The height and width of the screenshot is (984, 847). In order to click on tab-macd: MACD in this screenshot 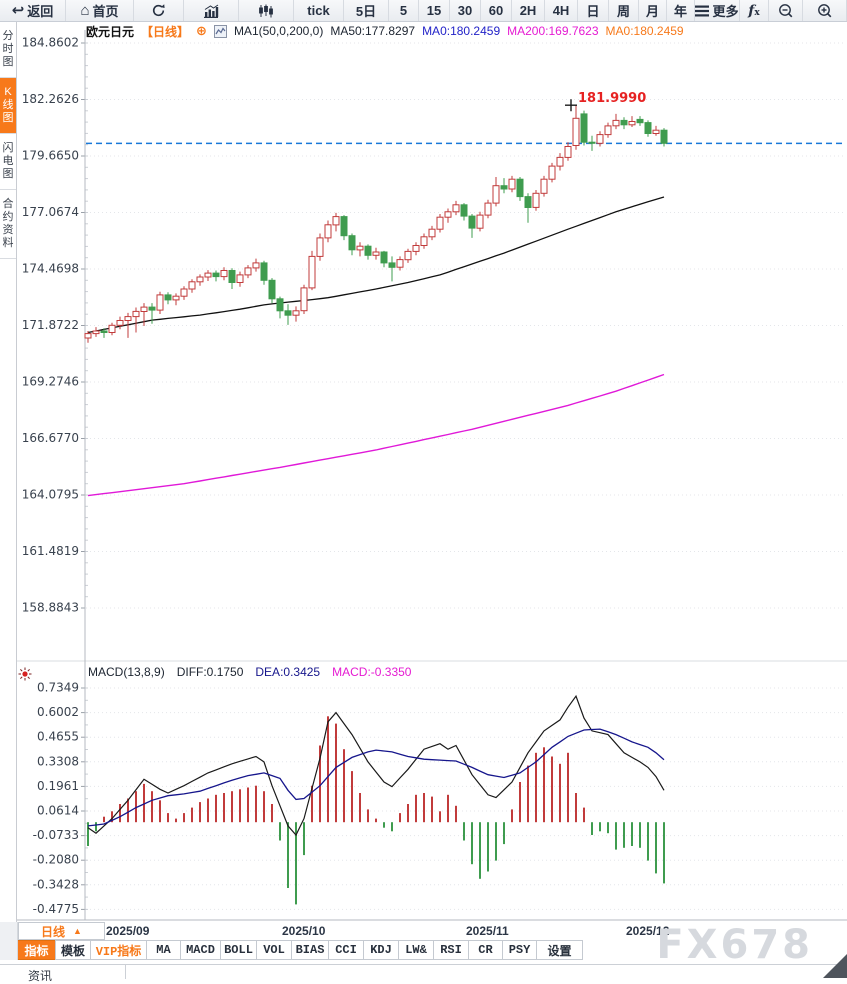, I will do `click(200, 950)`.